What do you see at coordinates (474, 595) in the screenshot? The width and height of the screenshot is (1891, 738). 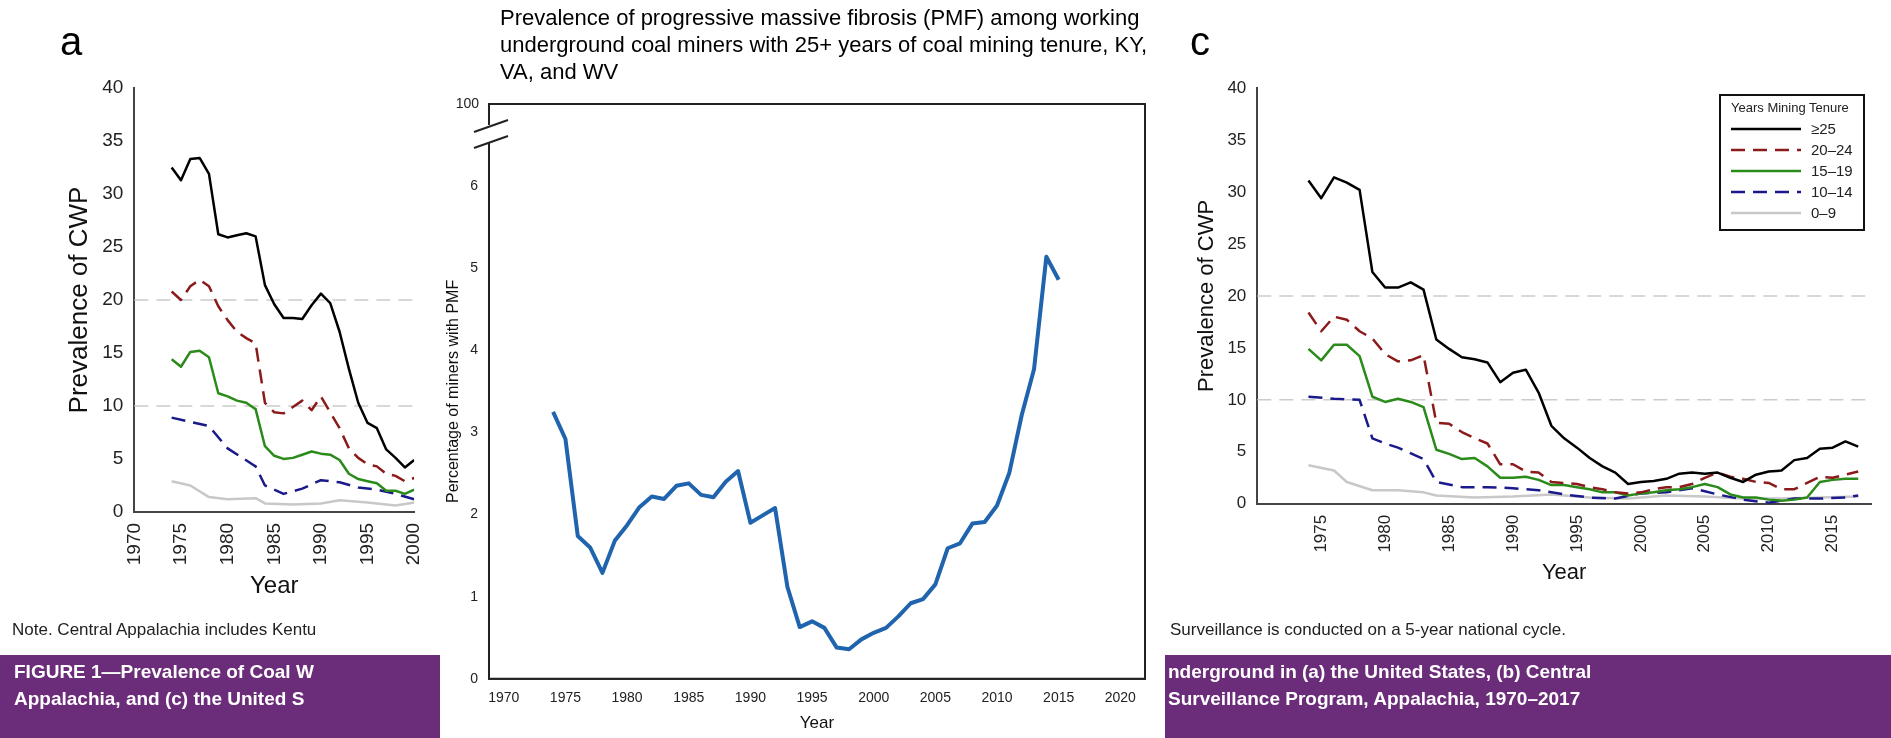 I see `y-tick-label: 1` at bounding box center [474, 595].